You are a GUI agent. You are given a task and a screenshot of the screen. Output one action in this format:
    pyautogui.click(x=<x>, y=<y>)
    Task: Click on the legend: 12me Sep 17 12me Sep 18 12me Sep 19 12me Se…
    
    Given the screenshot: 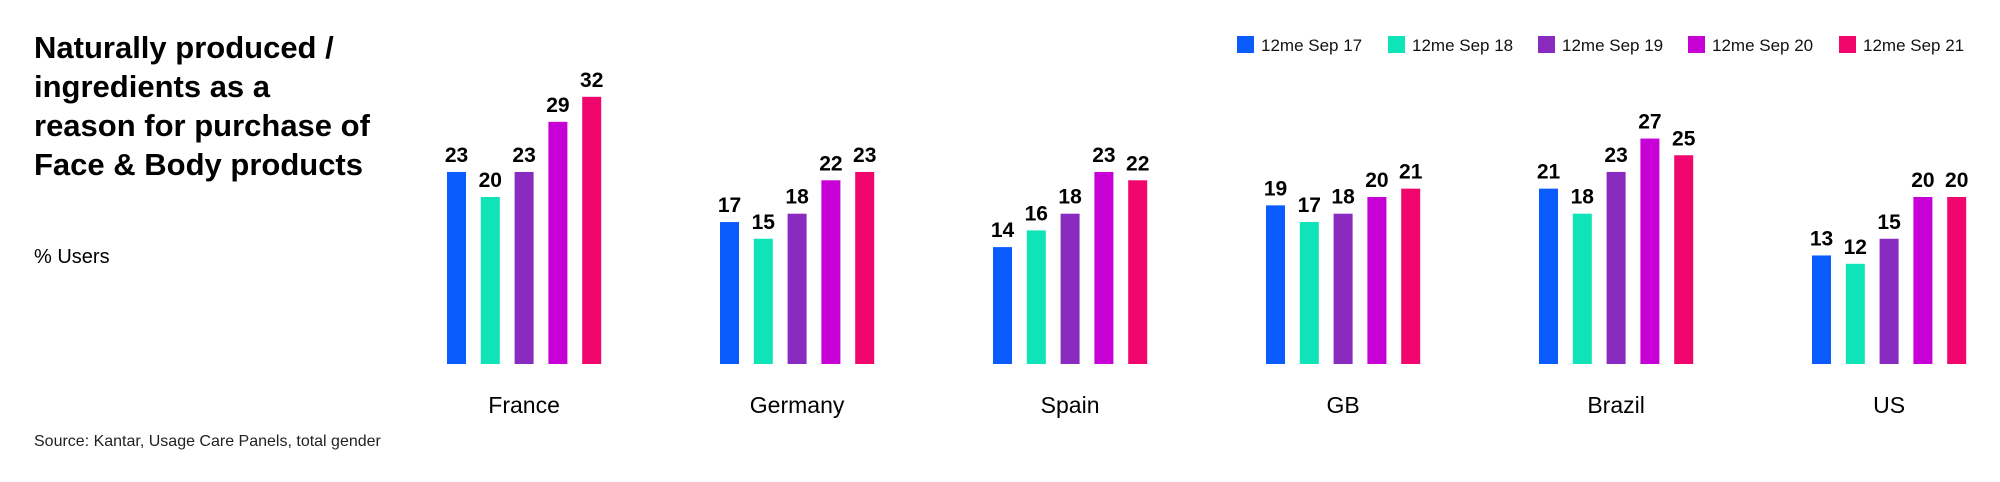 What is the action you would take?
    pyautogui.click(x=1600, y=45)
    